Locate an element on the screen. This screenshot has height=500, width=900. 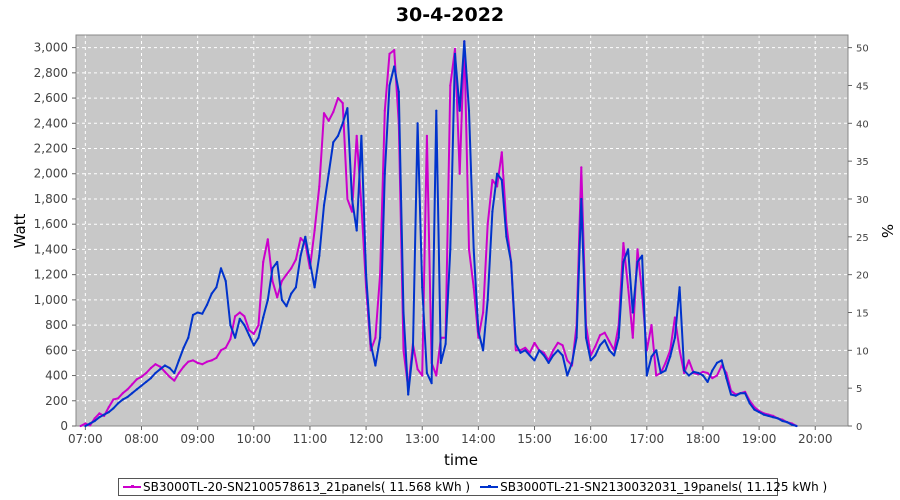
y-tick-label: 200 is located at coordinates (56, 401).